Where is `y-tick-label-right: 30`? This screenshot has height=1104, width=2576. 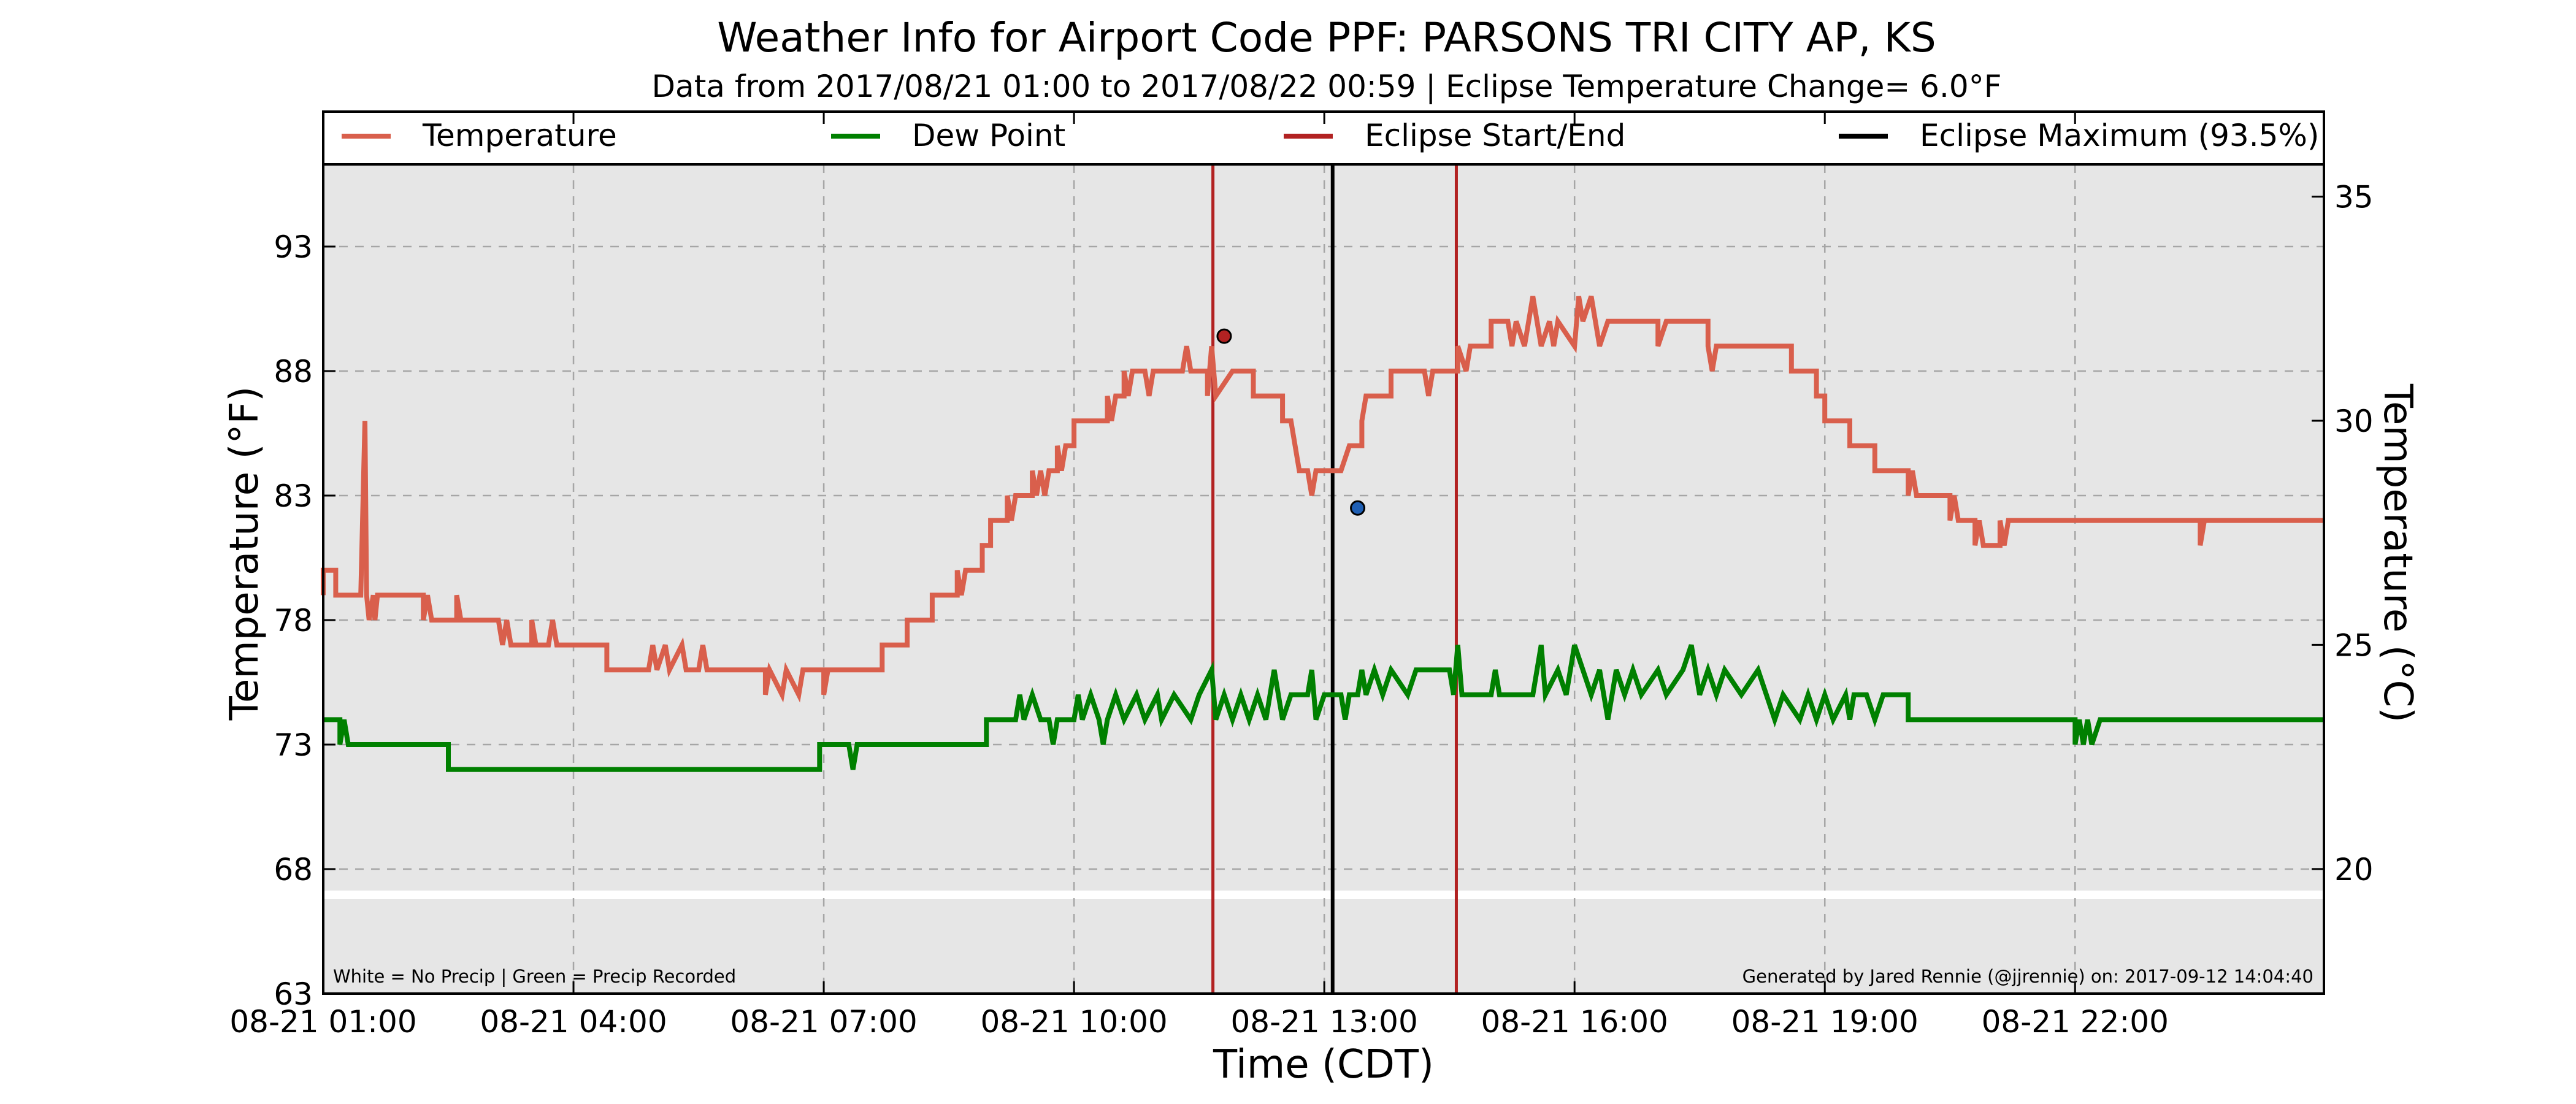
y-tick-label-right: 30 is located at coordinates (2354, 421).